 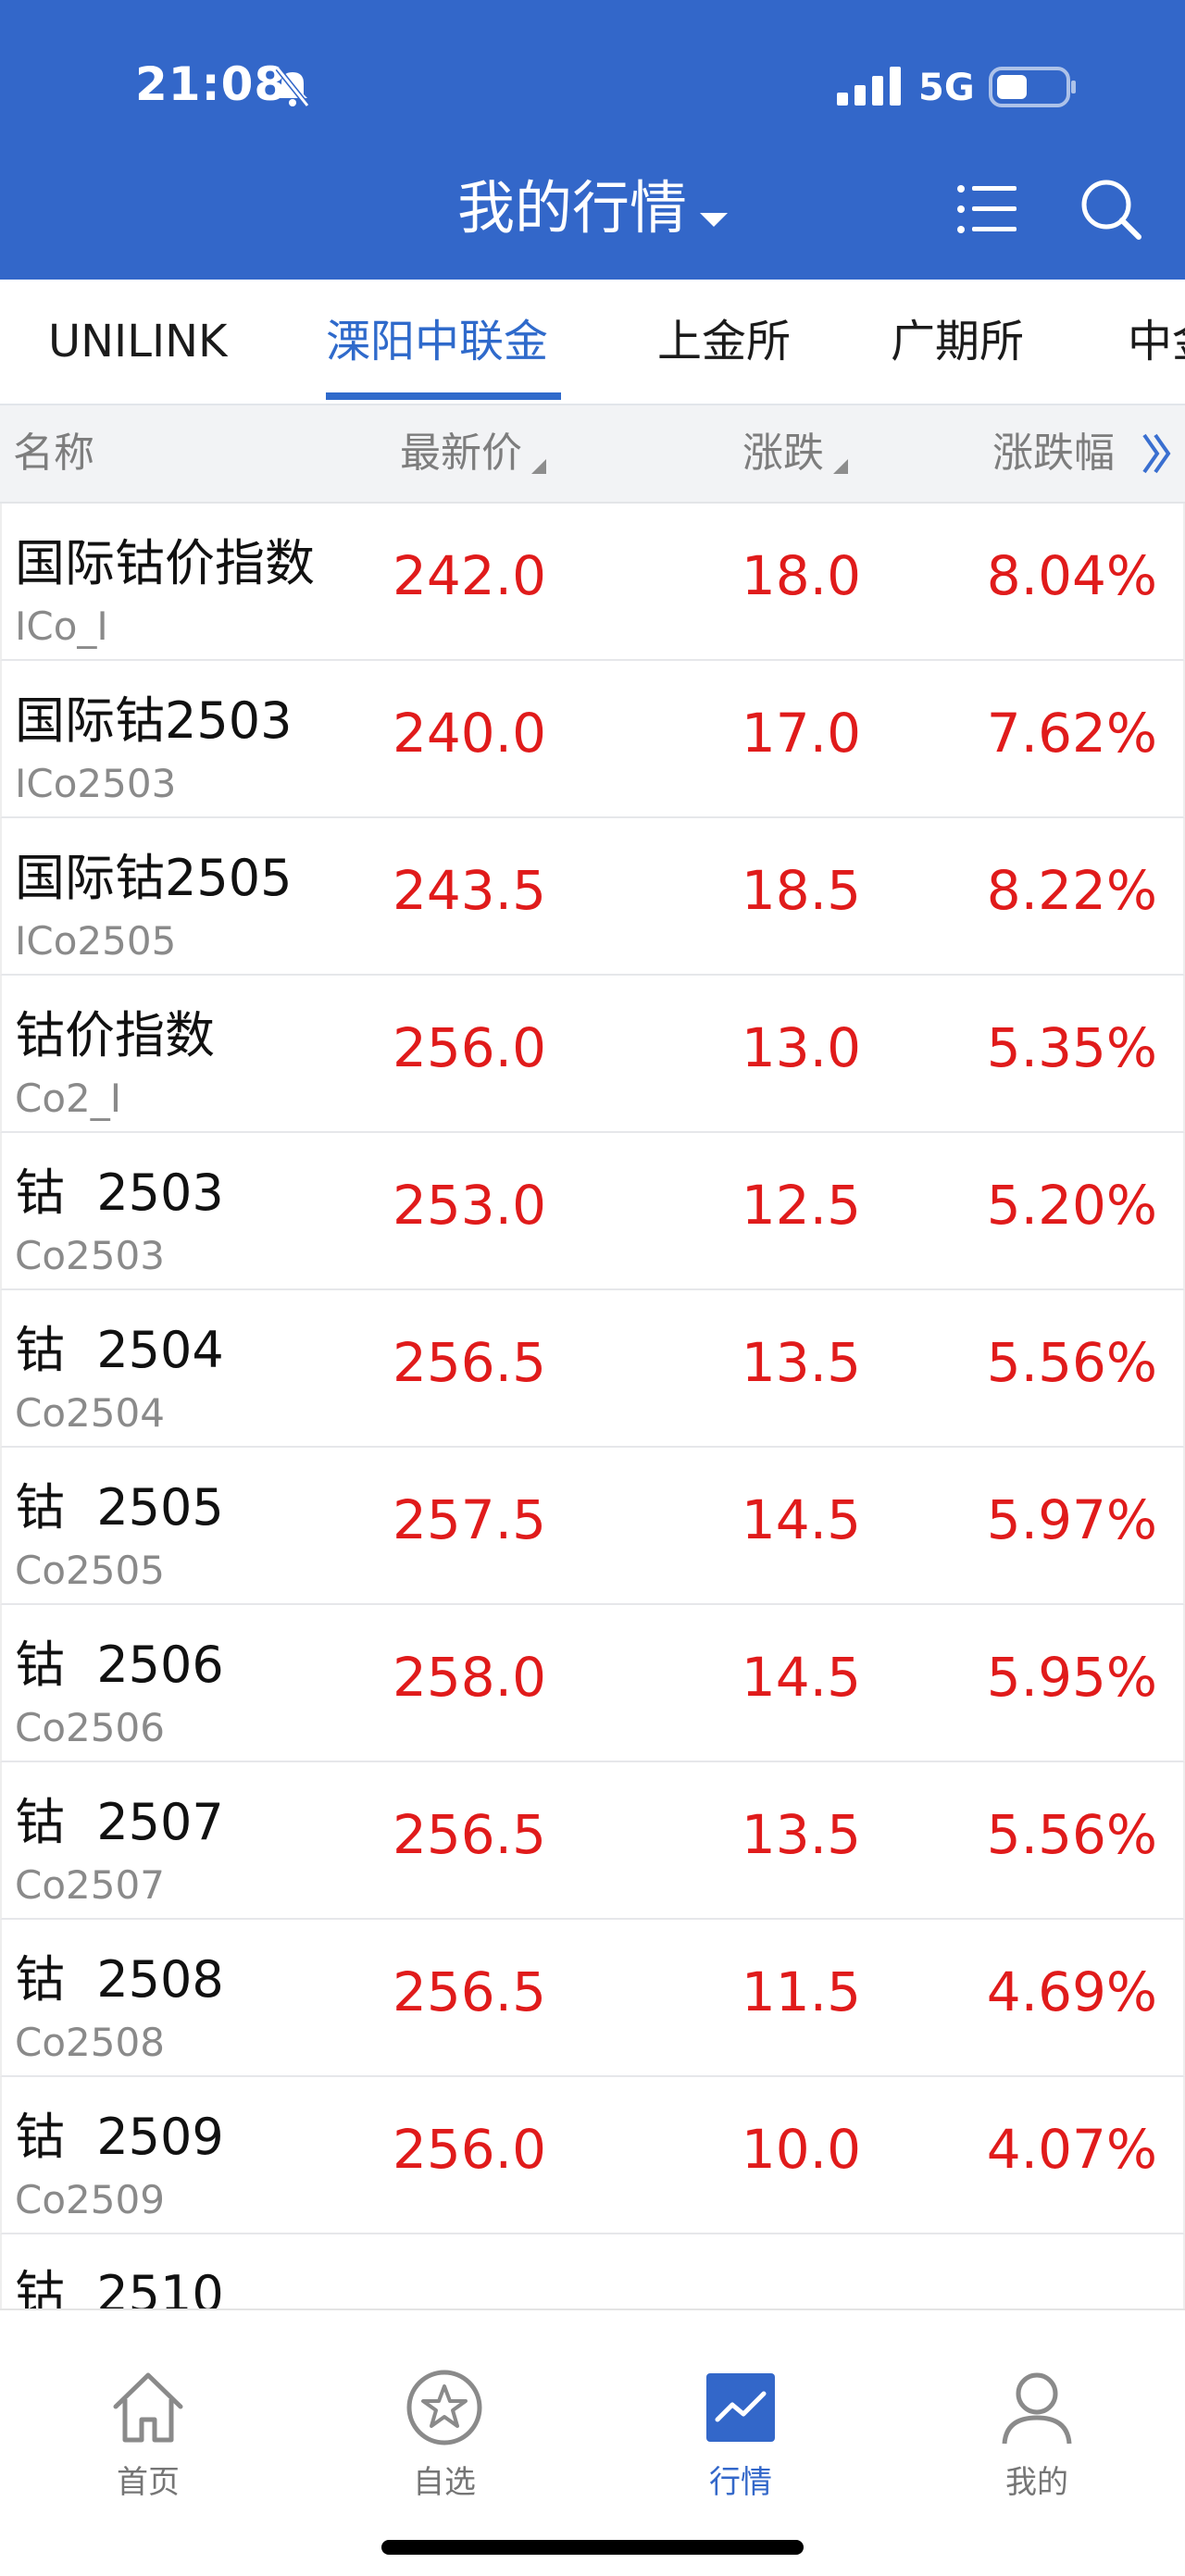 What do you see at coordinates (1071, 1991) in the screenshot?
I see `change-percent: 4.69%` at bounding box center [1071, 1991].